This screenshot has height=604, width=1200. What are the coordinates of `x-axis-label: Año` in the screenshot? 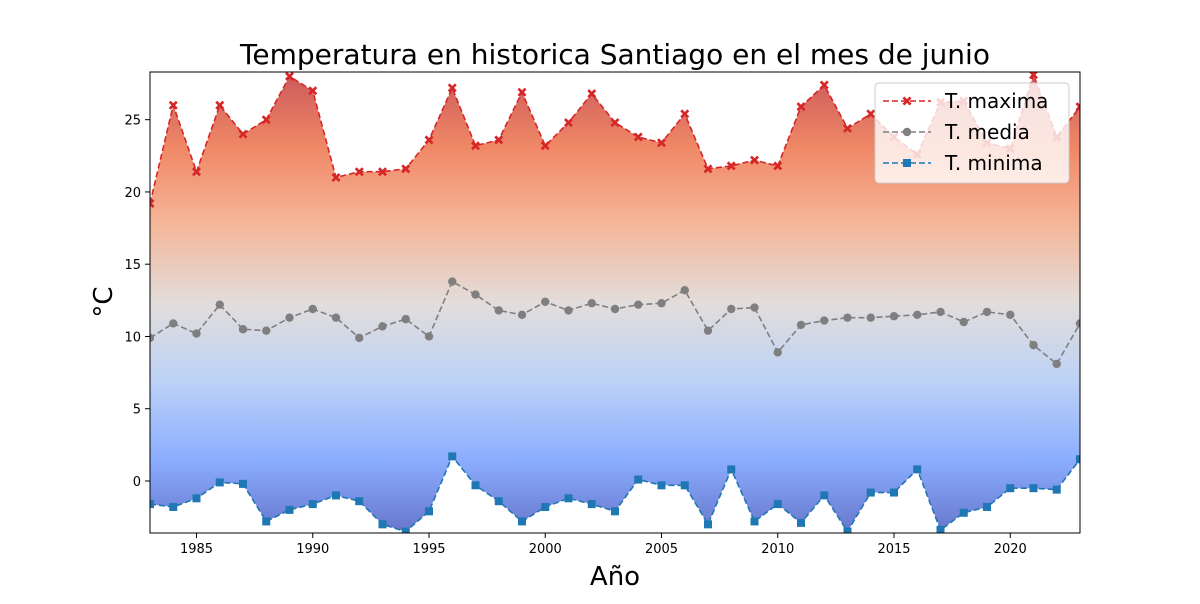 It's located at (615, 577).